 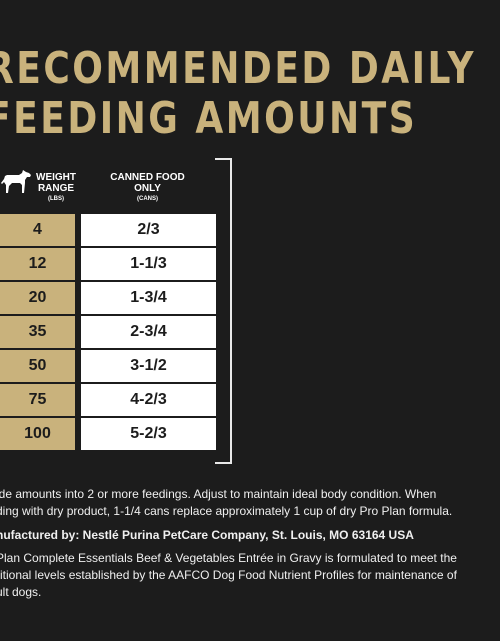 I want to click on cans-cell: 4-2/3, so click(x=148, y=400).